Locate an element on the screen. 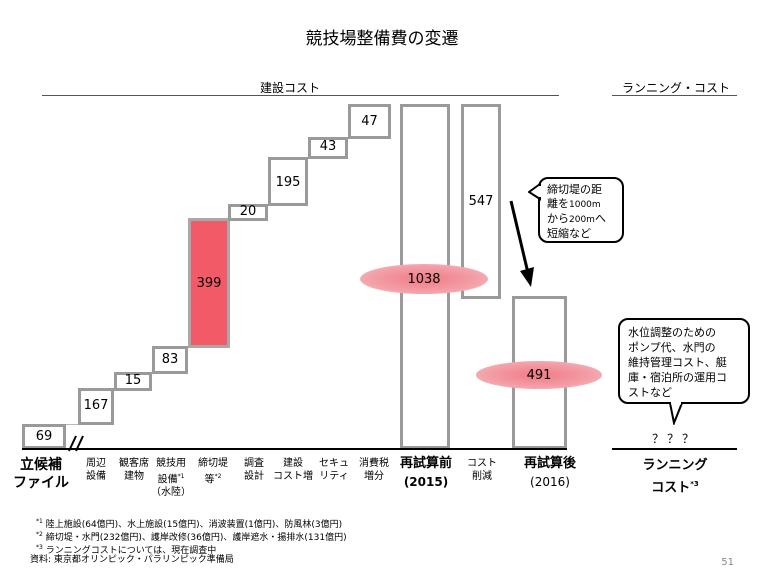 This screenshot has width=764, height=586. bar-security is located at coordinates (328, 148).